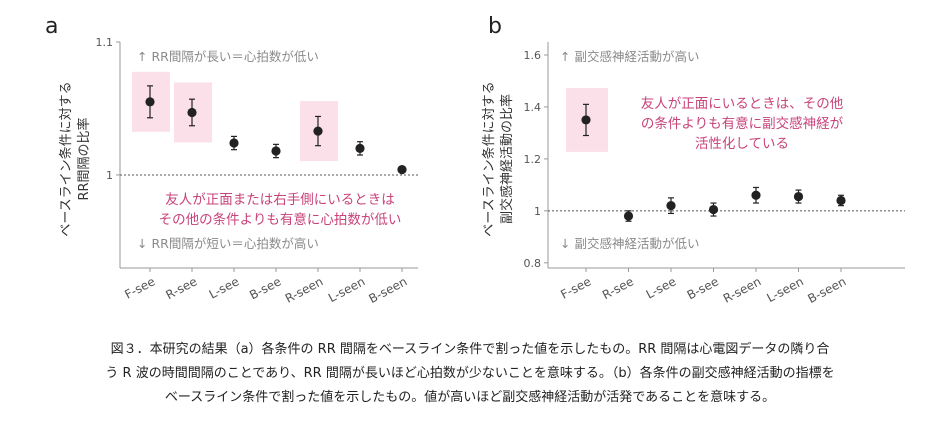 Image resolution: width=940 pixels, height=425 pixels. I want to click on annotation-pink: の条件よりも有意に副交感神経が, so click(742, 123).